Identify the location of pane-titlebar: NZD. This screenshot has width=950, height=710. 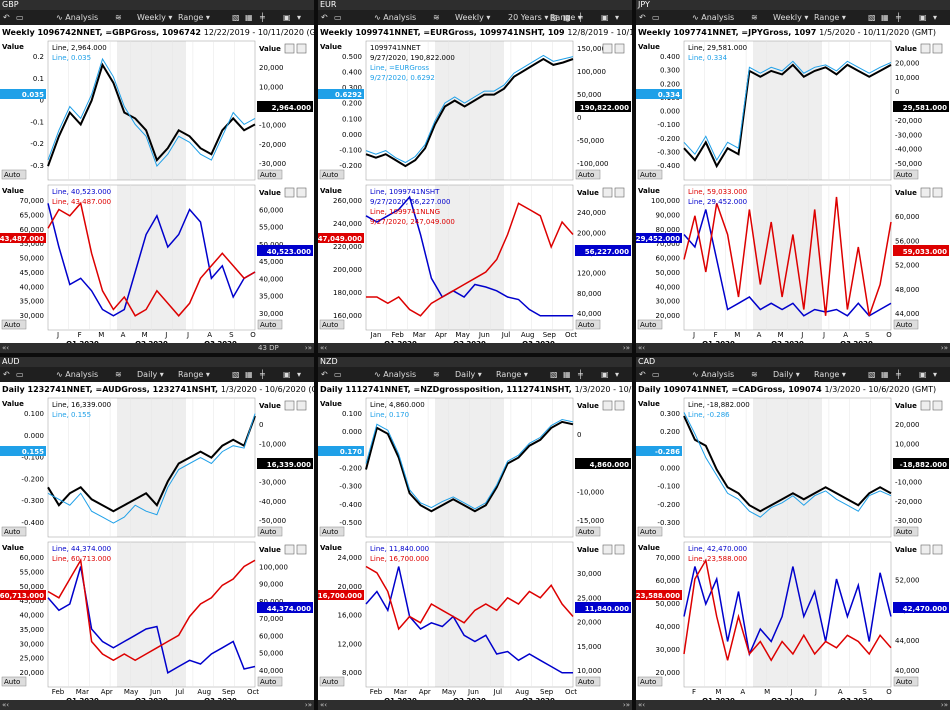
(475, 362).